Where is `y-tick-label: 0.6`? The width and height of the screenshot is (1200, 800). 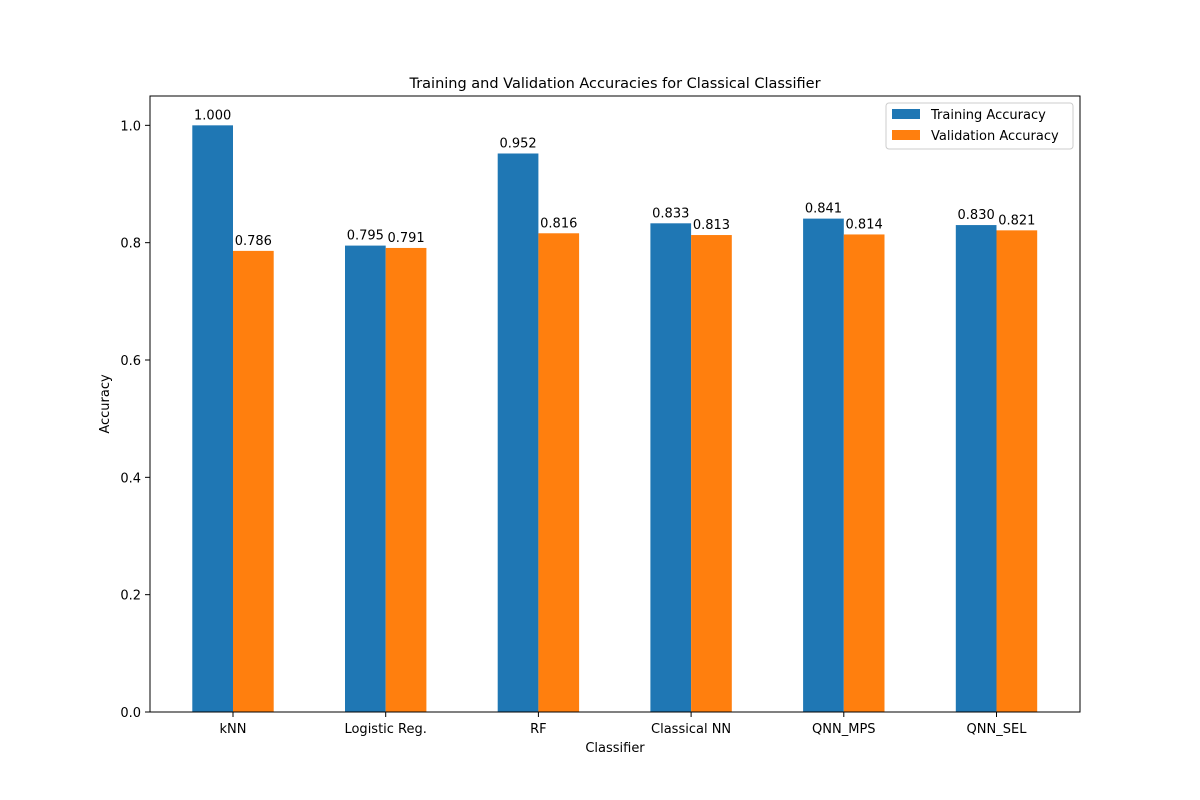 y-tick-label: 0.6 is located at coordinates (130, 361).